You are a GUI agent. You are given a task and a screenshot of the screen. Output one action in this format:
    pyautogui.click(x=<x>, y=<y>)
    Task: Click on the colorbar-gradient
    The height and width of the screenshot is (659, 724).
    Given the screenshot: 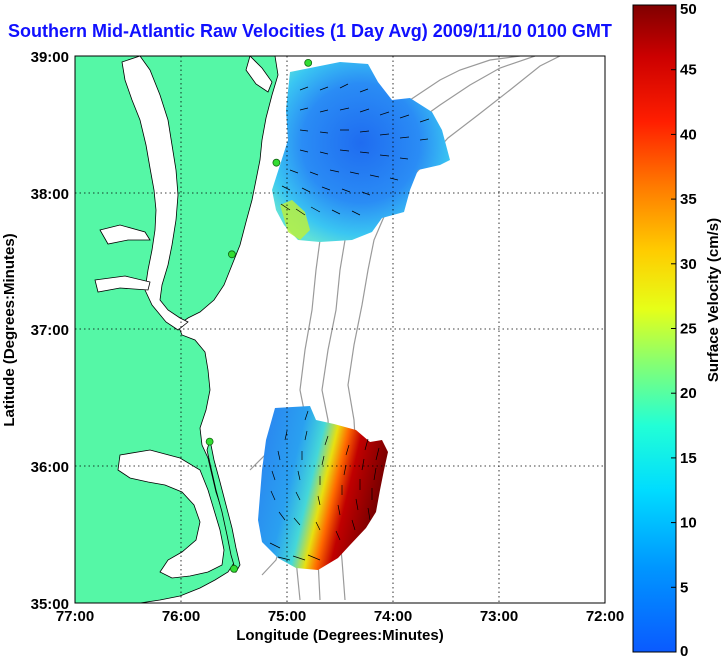 What is the action you would take?
    pyautogui.click(x=654, y=328)
    